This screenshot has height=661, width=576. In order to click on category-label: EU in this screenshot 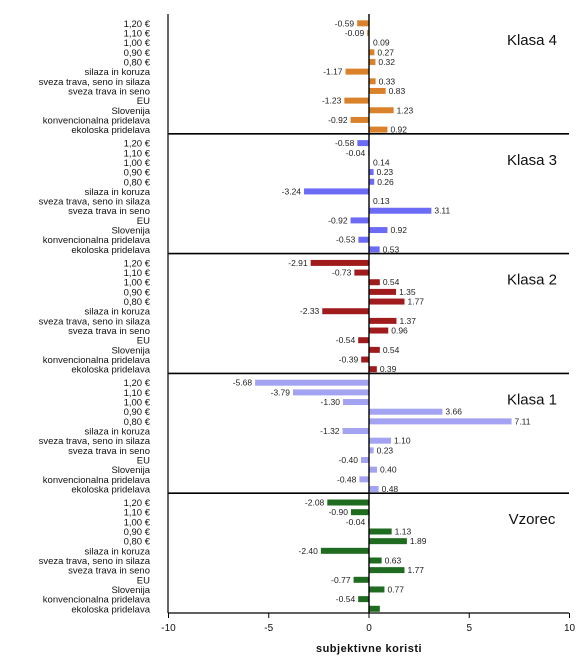, I will do `click(143, 580)`.